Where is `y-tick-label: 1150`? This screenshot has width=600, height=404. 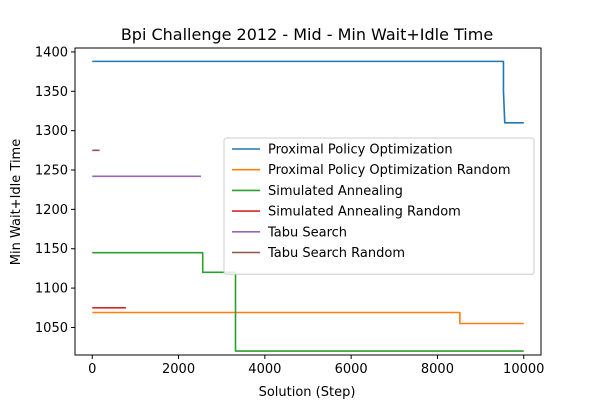 y-tick-label: 1150 is located at coordinates (51, 249).